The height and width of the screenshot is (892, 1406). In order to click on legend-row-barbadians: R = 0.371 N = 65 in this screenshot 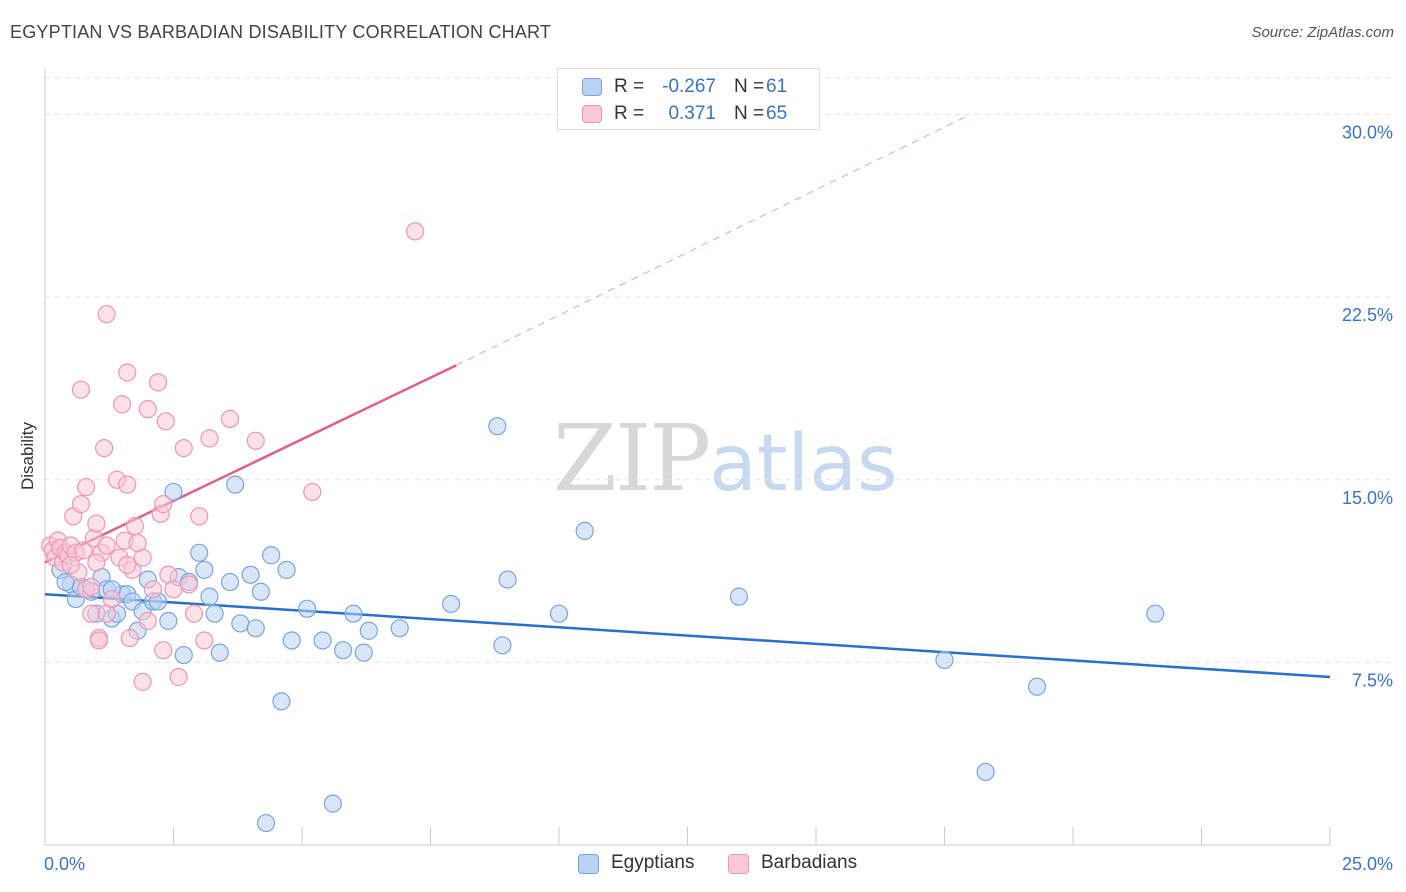, I will do `click(688, 114)`.